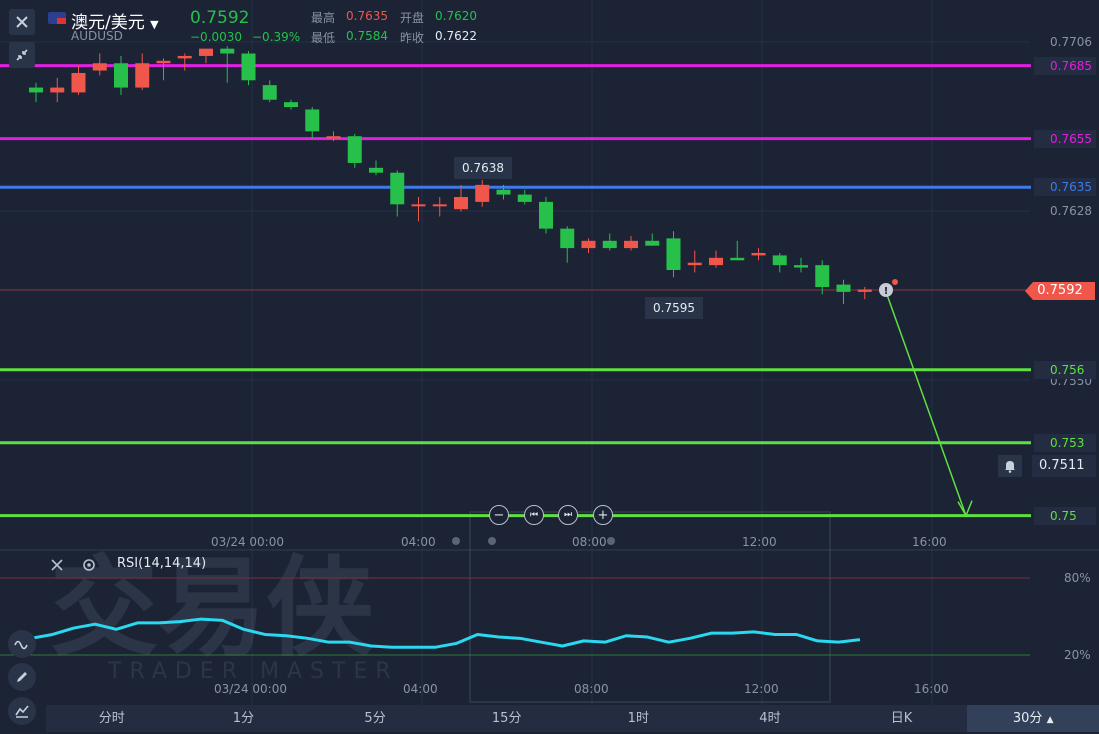  What do you see at coordinates (926, 403) in the screenshot?
I see `projection-line` at bounding box center [926, 403].